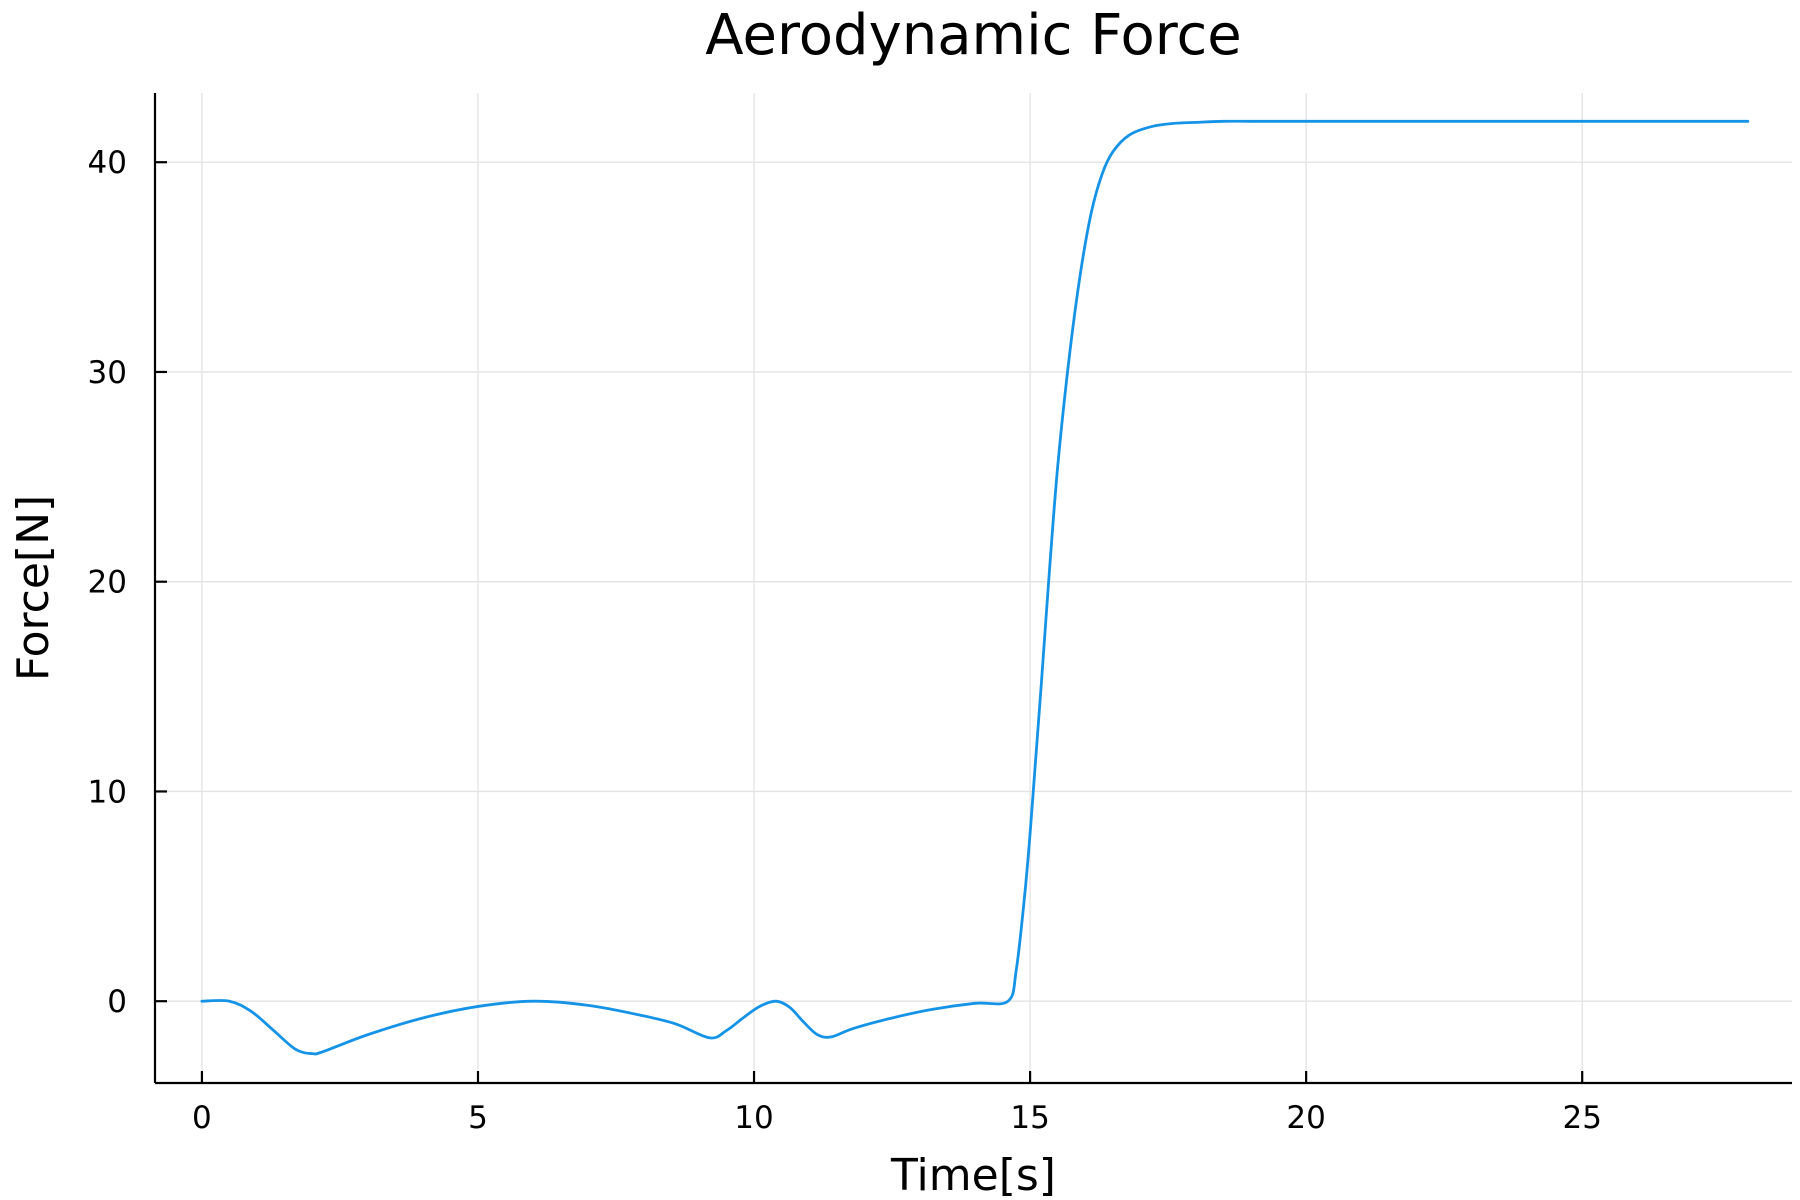  Describe the element at coordinates (107, 373) in the screenshot. I see `y-tick-label: 30` at that location.